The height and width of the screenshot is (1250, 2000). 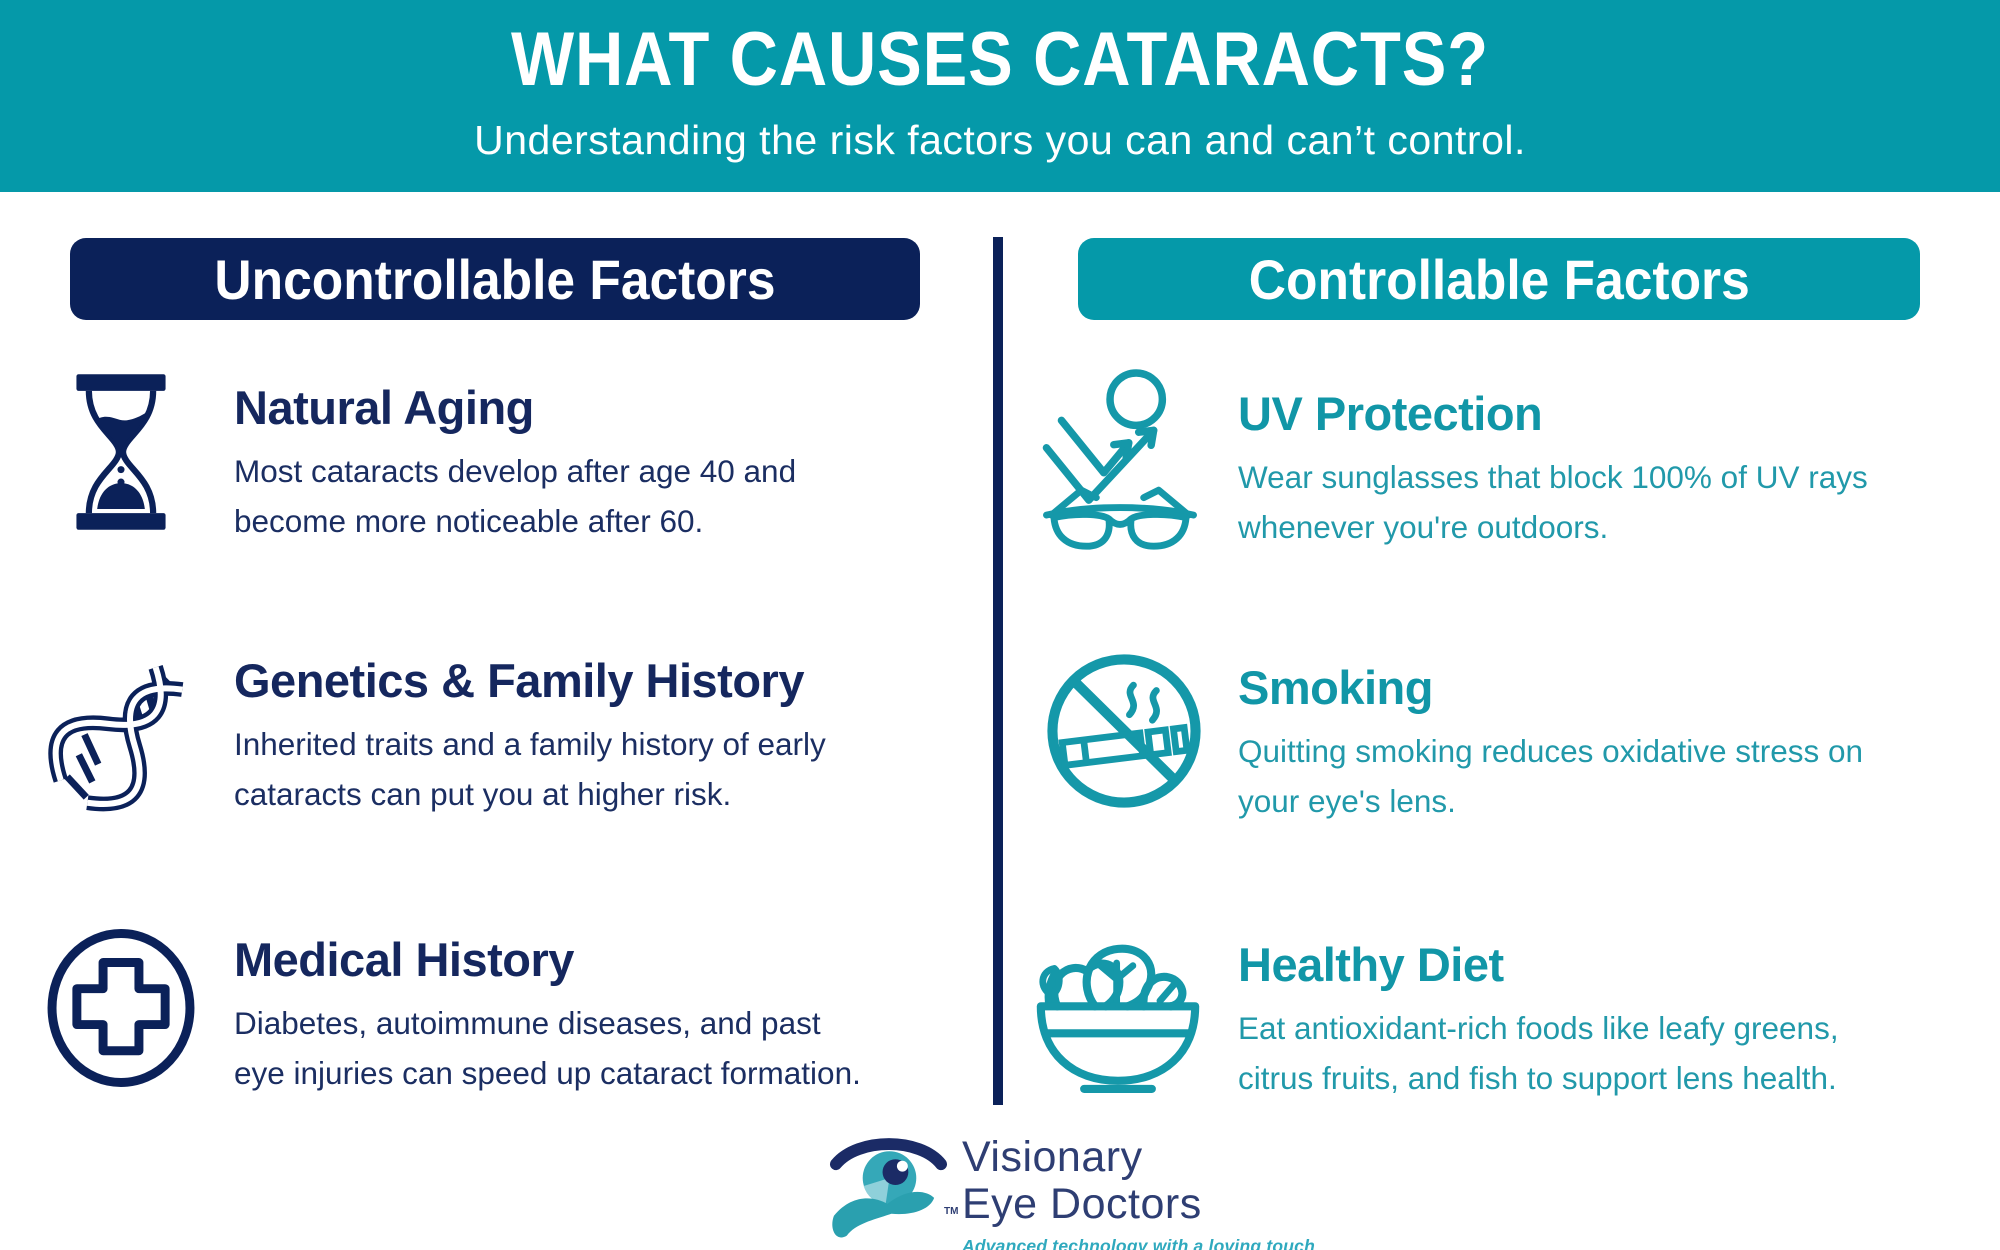 I want to click on trademark-symbol: TM, so click(x=951, y=1211).